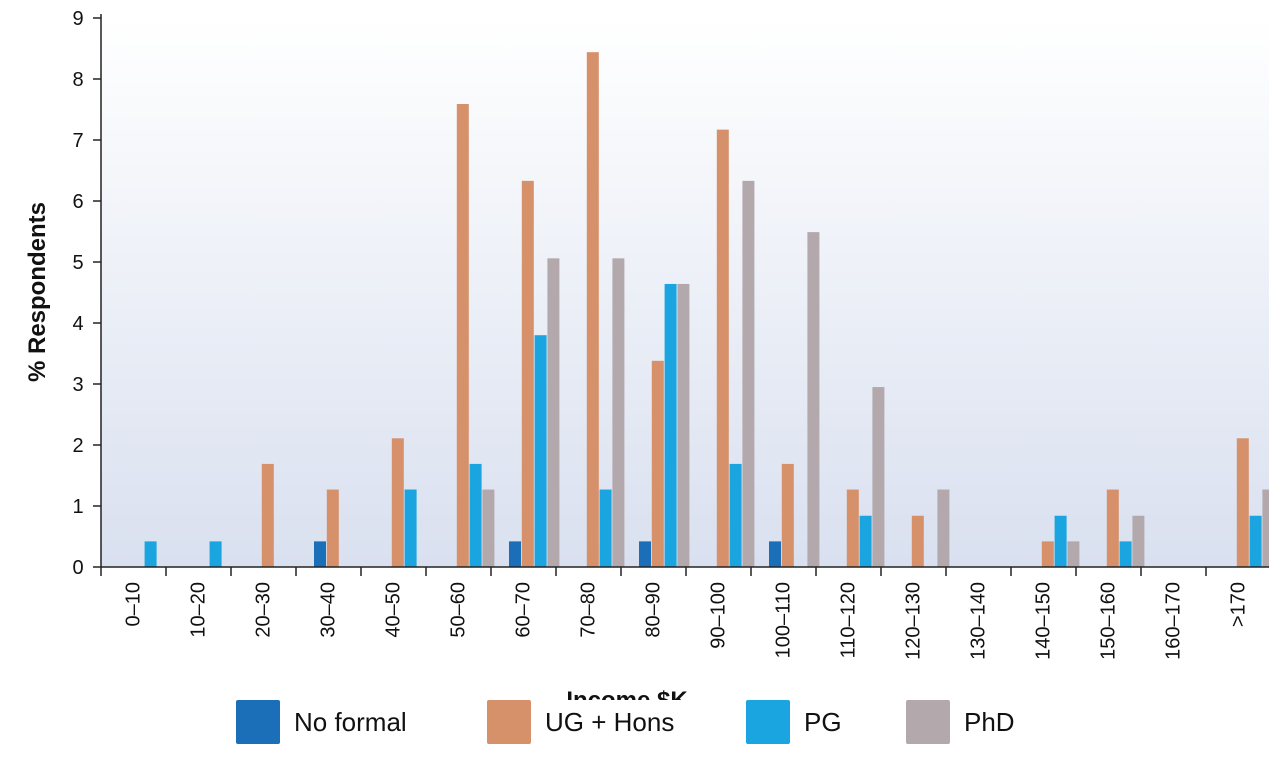  I want to click on legend-item-no-formal: No formal, so click(321, 722).